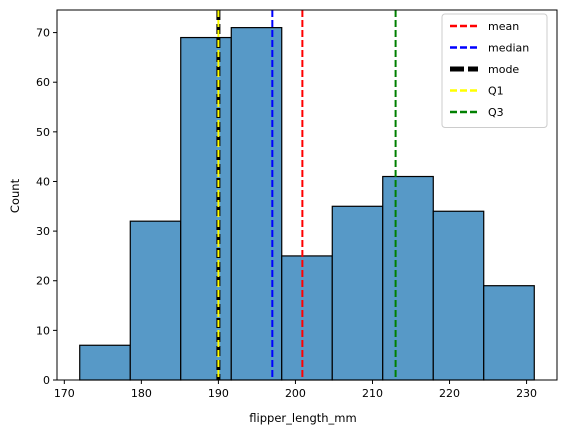 The image size is (563, 433). I want to click on legend-label: median, so click(508, 48).